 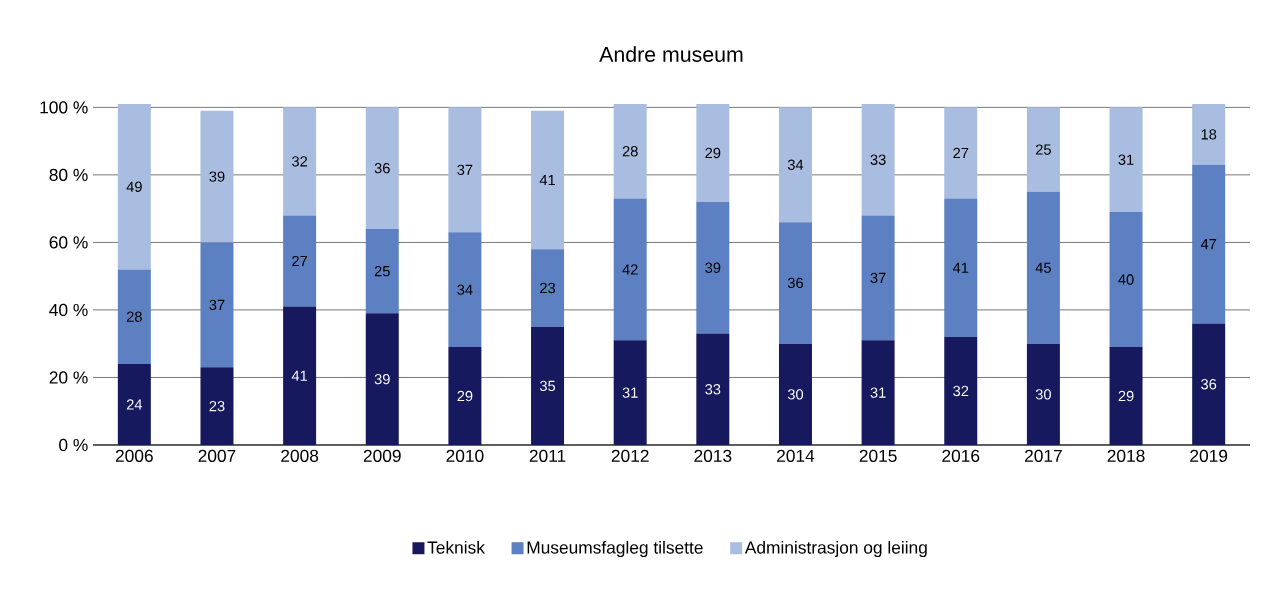 I want to click on y-tick-label: 20 %, so click(x=68, y=377).